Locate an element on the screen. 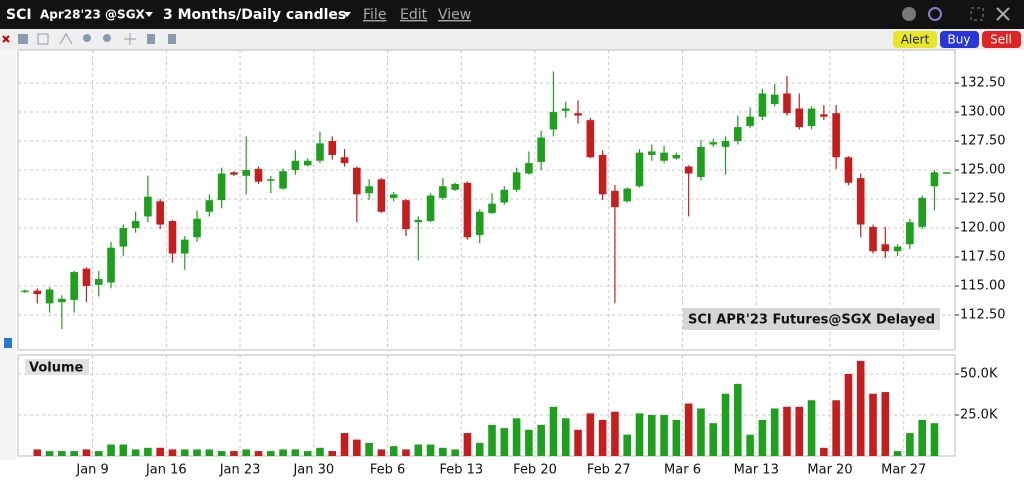 Image resolution: width=1024 pixels, height=487 pixels. y-tick-label: 120.00 is located at coordinates (983, 228).